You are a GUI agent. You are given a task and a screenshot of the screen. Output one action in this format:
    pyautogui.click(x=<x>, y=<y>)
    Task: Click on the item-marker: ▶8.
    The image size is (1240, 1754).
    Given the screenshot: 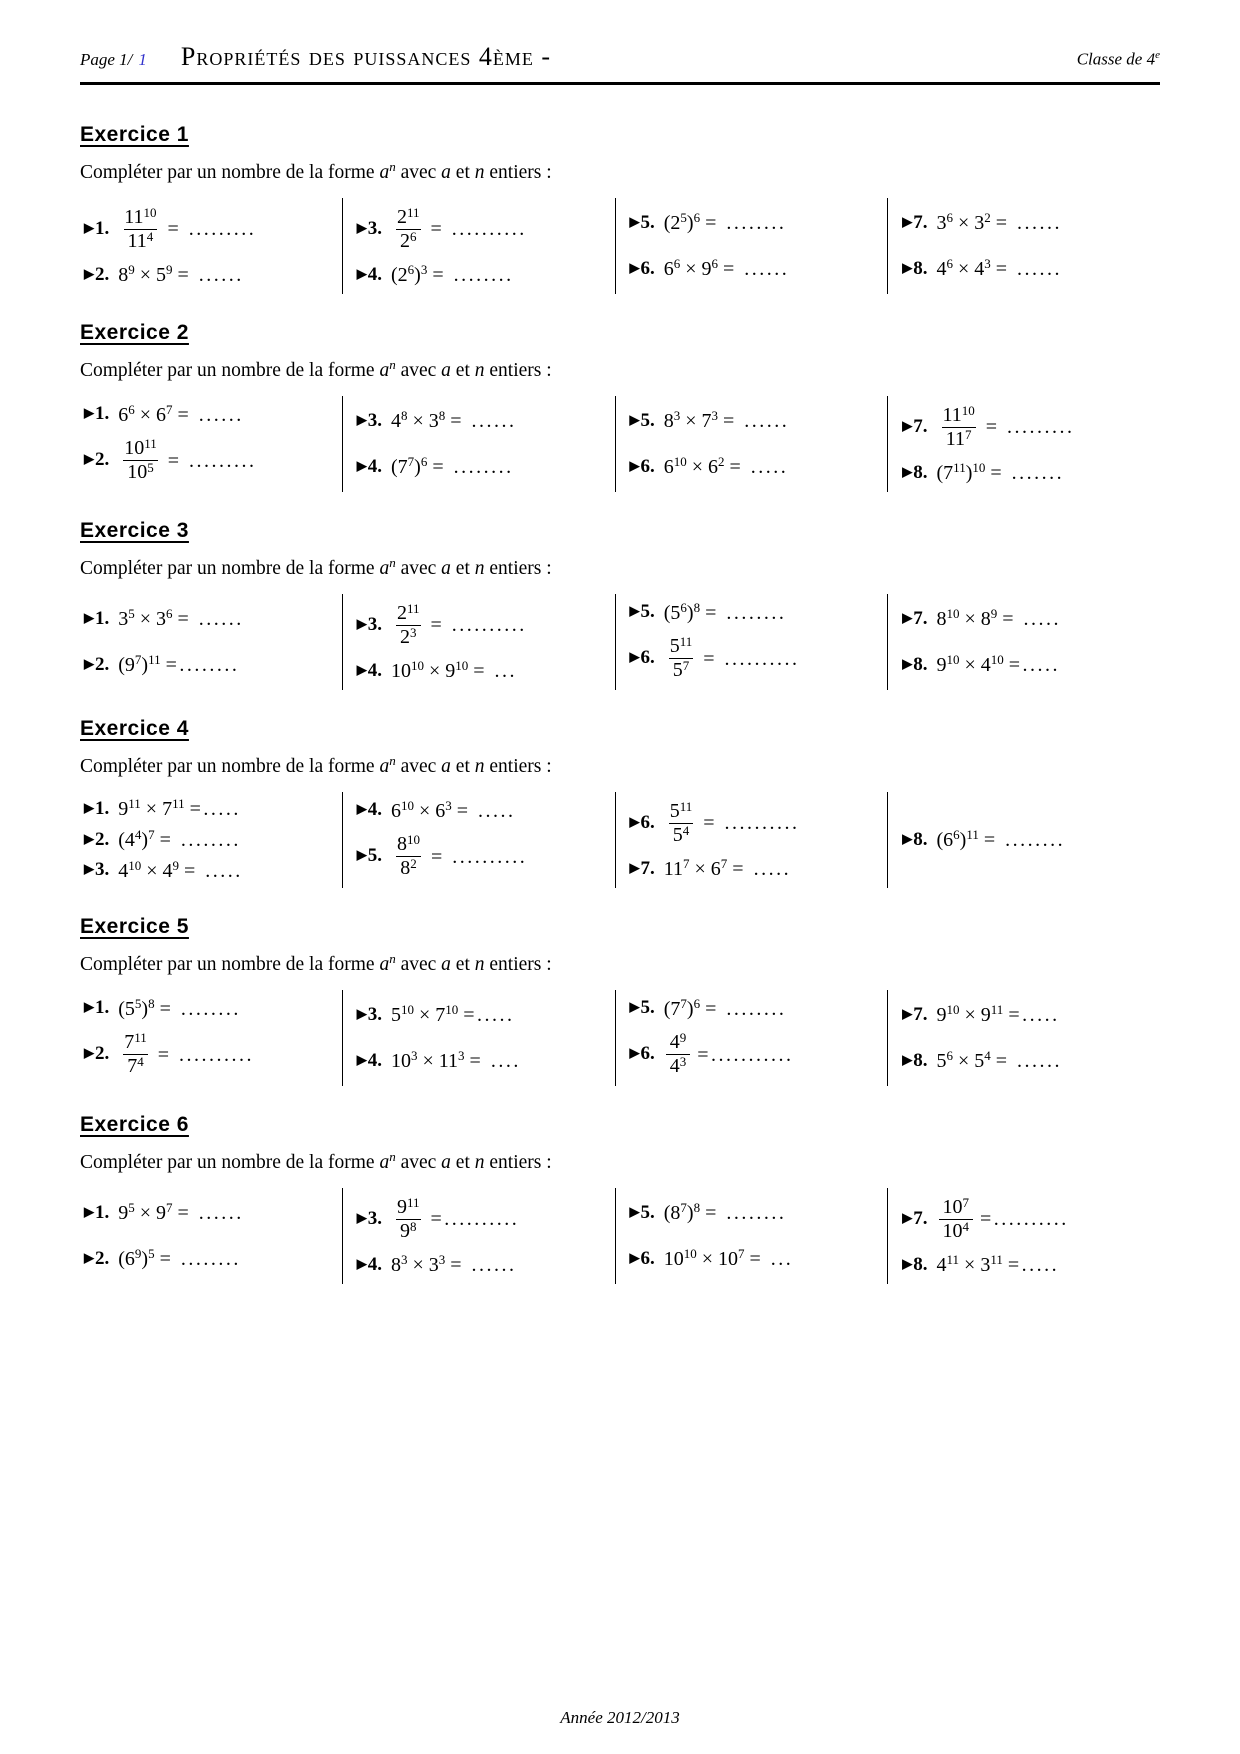 What is the action you would take?
    pyautogui.click(x=914, y=1061)
    